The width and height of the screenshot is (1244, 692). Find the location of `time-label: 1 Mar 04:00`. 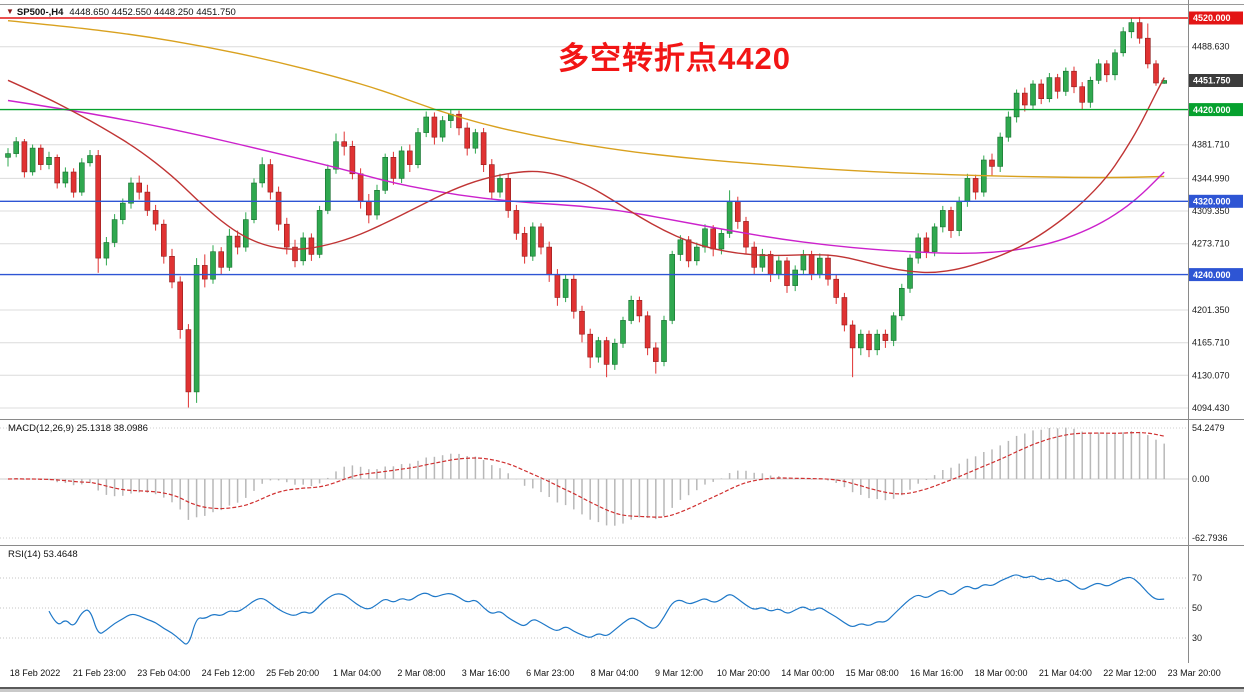

time-label: 1 Mar 04:00 is located at coordinates (357, 673).